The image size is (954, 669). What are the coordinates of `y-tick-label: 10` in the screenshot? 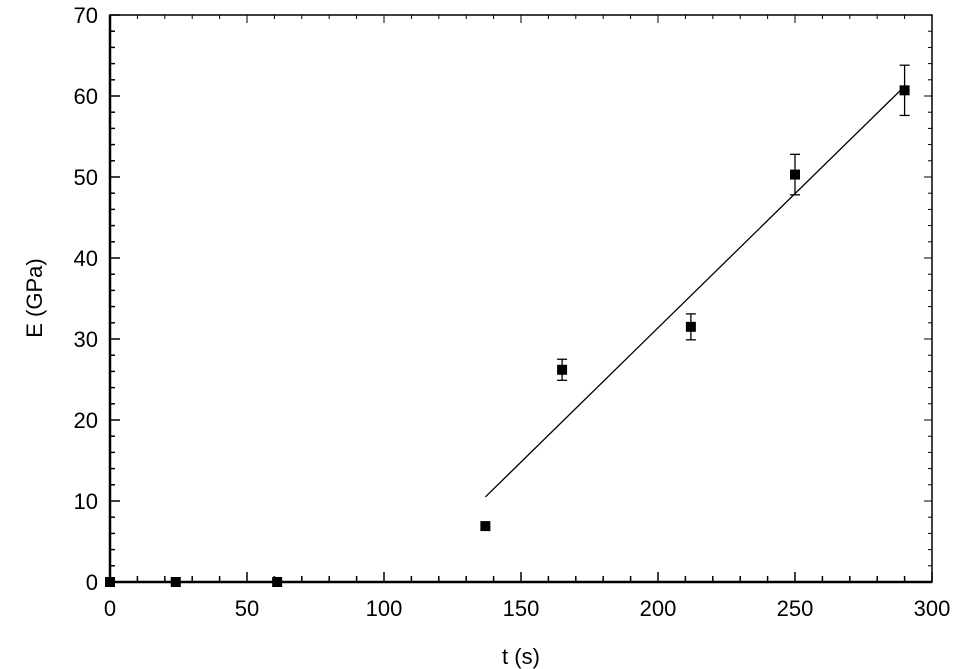 It's located at (86, 501).